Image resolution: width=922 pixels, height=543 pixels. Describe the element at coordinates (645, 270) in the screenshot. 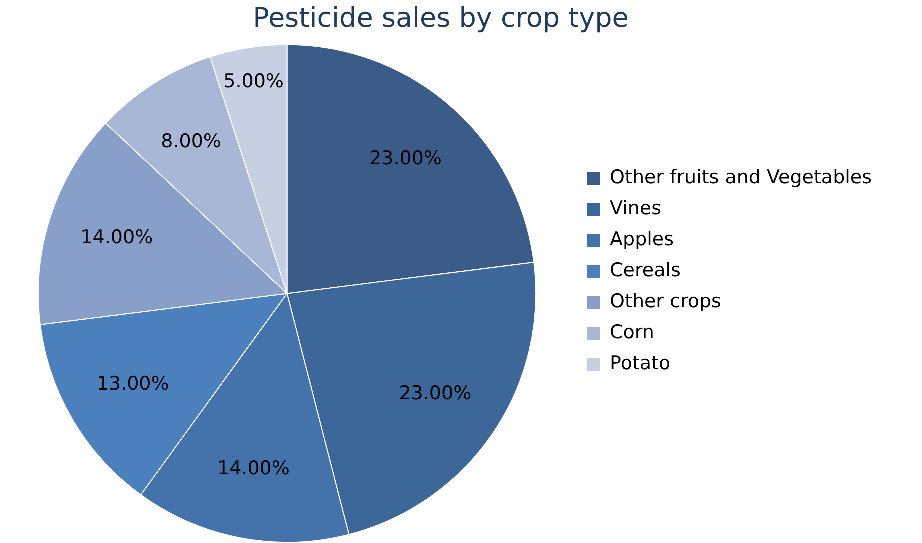

I see `legend-label: Cereals` at that location.